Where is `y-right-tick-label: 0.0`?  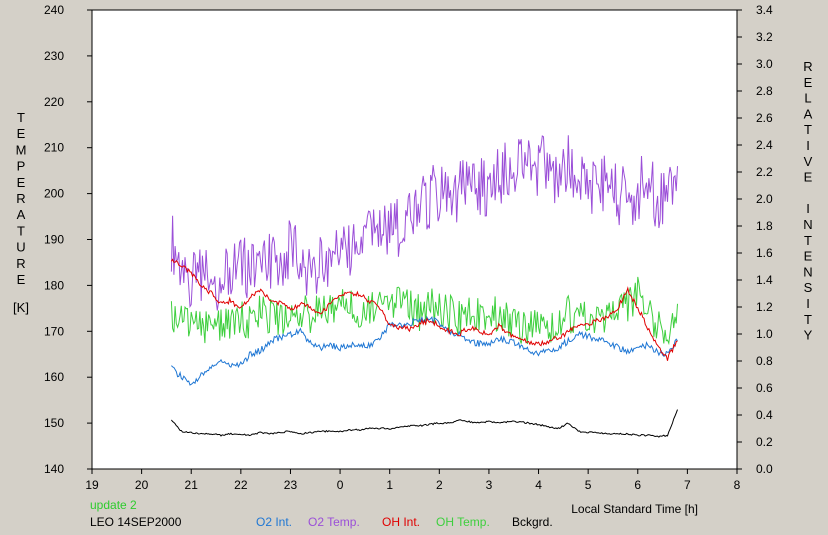 y-right-tick-label: 0.0 is located at coordinates (764, 469).